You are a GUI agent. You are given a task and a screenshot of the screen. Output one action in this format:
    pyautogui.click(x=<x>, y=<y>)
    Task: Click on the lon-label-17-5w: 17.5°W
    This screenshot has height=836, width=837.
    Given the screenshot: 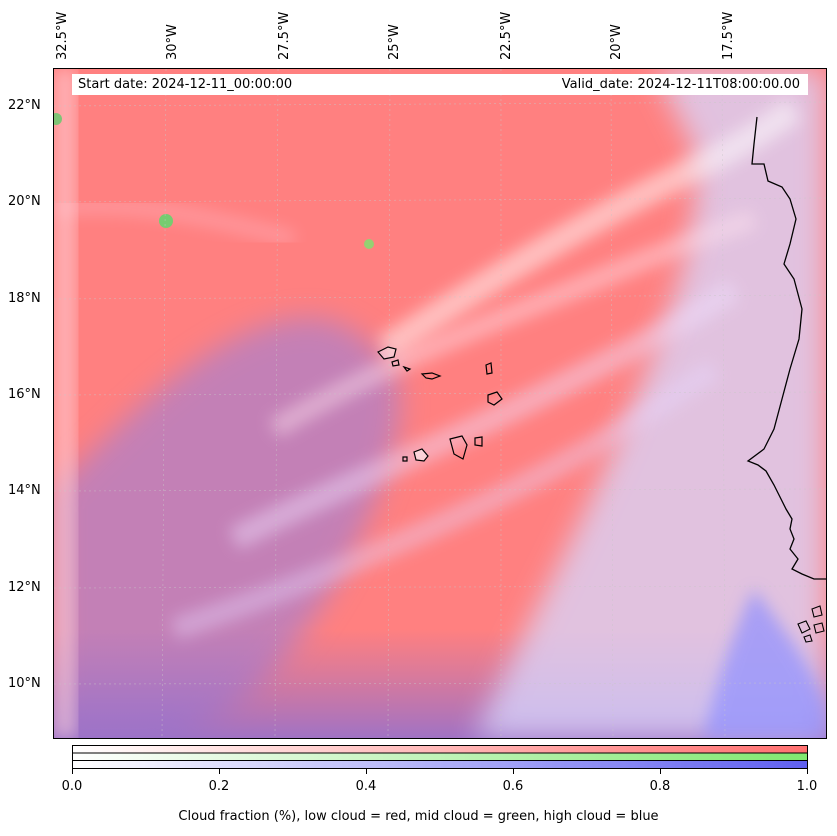 What is the action you would take?
    pyautogui.click(x=728, y=35)
    